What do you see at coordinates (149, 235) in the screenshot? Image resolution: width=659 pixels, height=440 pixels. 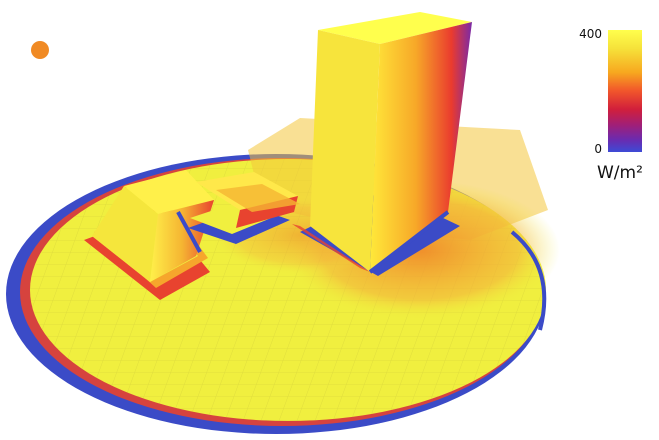 I see `left-building` at bounding box center [149, 235].